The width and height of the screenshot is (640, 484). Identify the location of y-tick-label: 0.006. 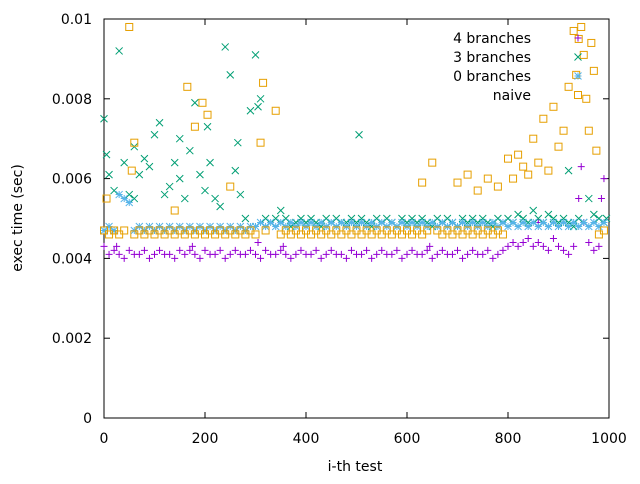
(72, 180).